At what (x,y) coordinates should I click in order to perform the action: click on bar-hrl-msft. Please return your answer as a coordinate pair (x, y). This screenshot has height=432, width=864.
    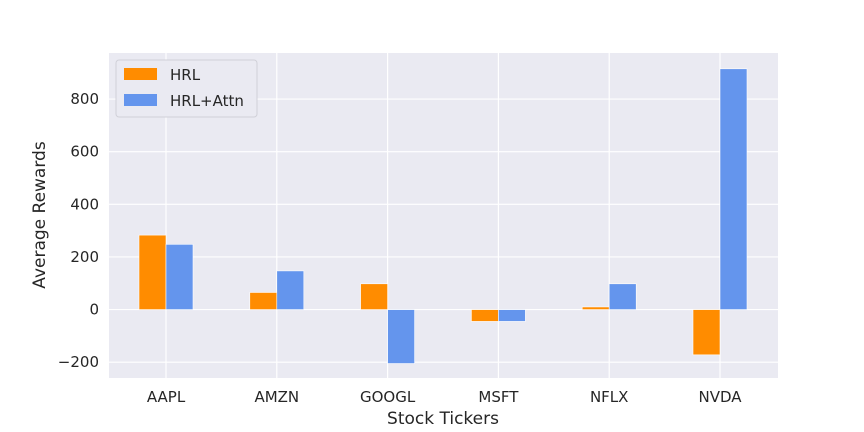
    Looking at the image, I should click on (485, 315).